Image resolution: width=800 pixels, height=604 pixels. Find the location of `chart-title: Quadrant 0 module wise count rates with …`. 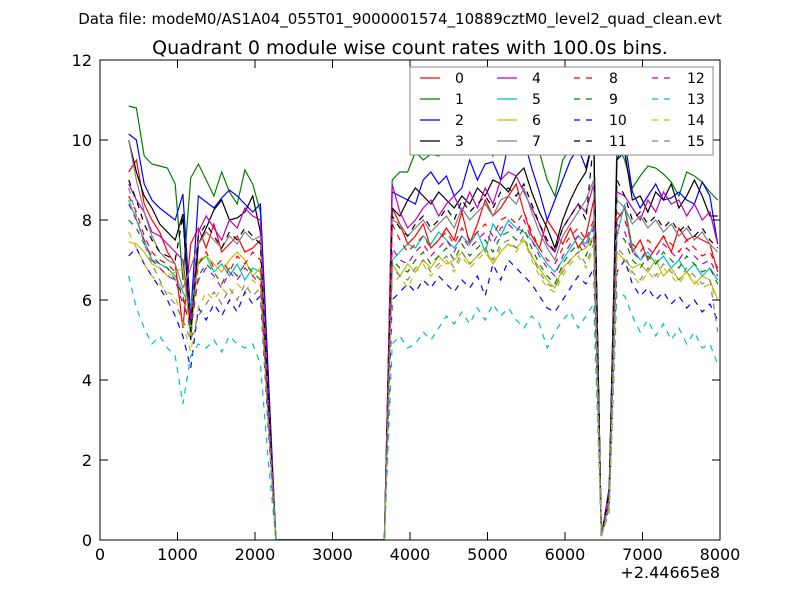

chart-title: Quadrant 0 module wise count rates with … is located at coordinates (410, 48).